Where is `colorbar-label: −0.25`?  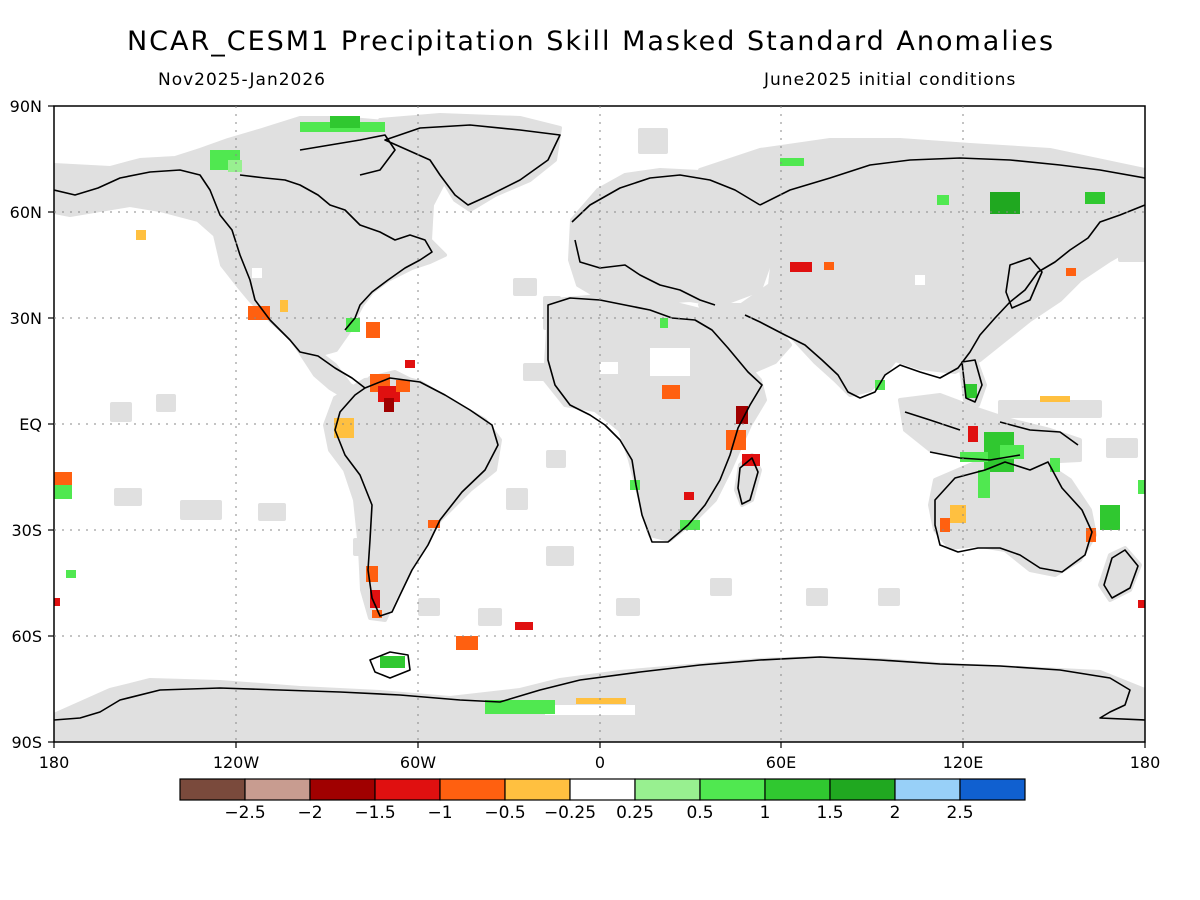
colorbar-label: −0.25 is located at coordinates (570, 813).